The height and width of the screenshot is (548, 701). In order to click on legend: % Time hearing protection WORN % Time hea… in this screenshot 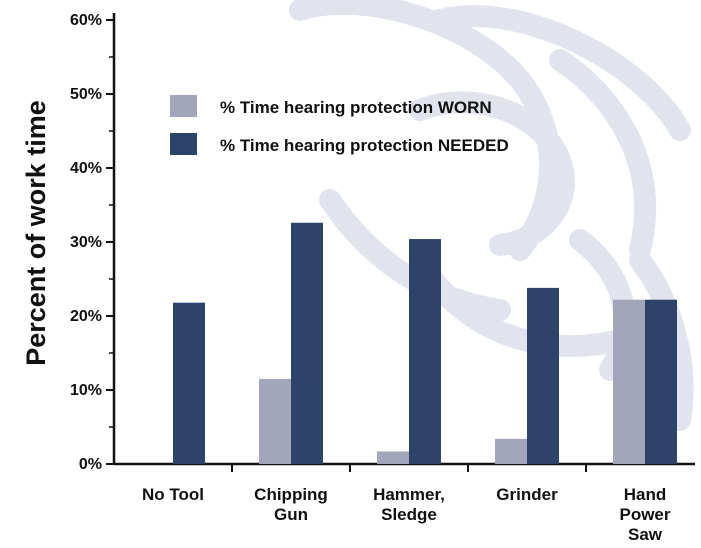, I will do `click(339, 125)`.